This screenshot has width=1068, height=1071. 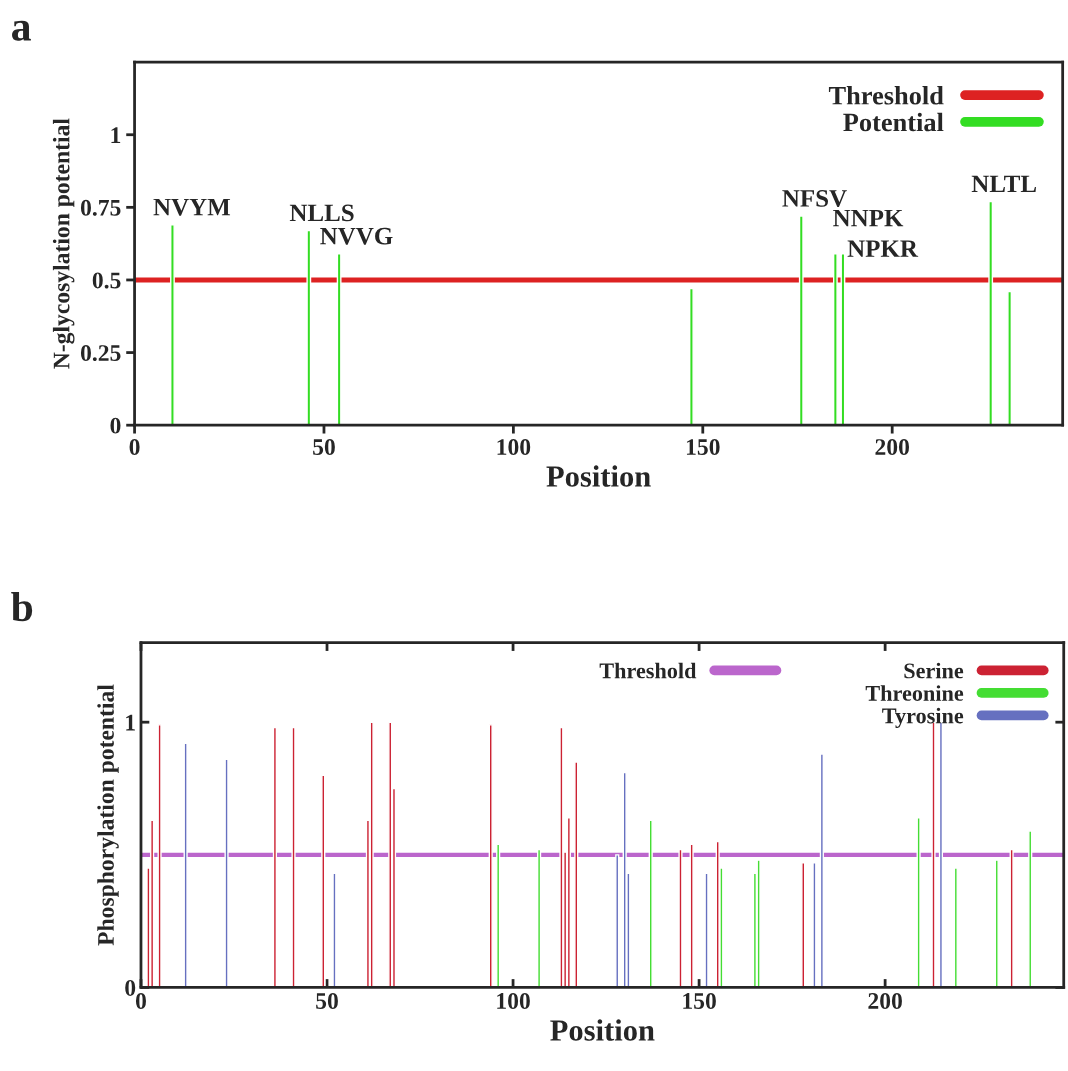 I want to click on x-tick-label: 0, so click(x=140, y=1001).